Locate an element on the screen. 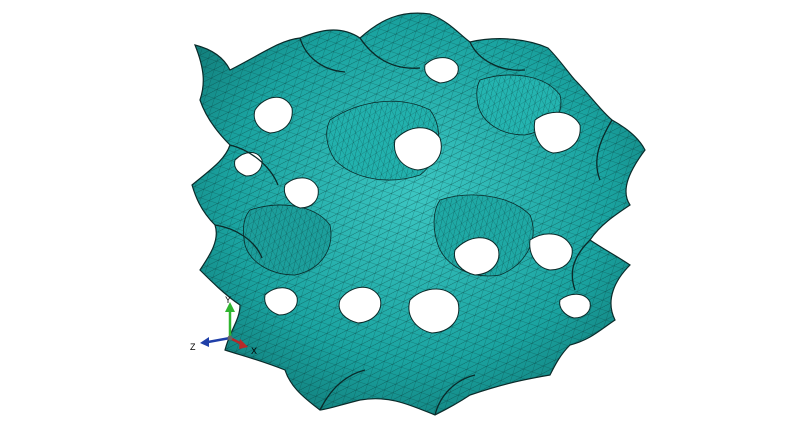 The width and height of the screenshot is (800, 435). x-axis-label: X is located at coordinates (254, 351).